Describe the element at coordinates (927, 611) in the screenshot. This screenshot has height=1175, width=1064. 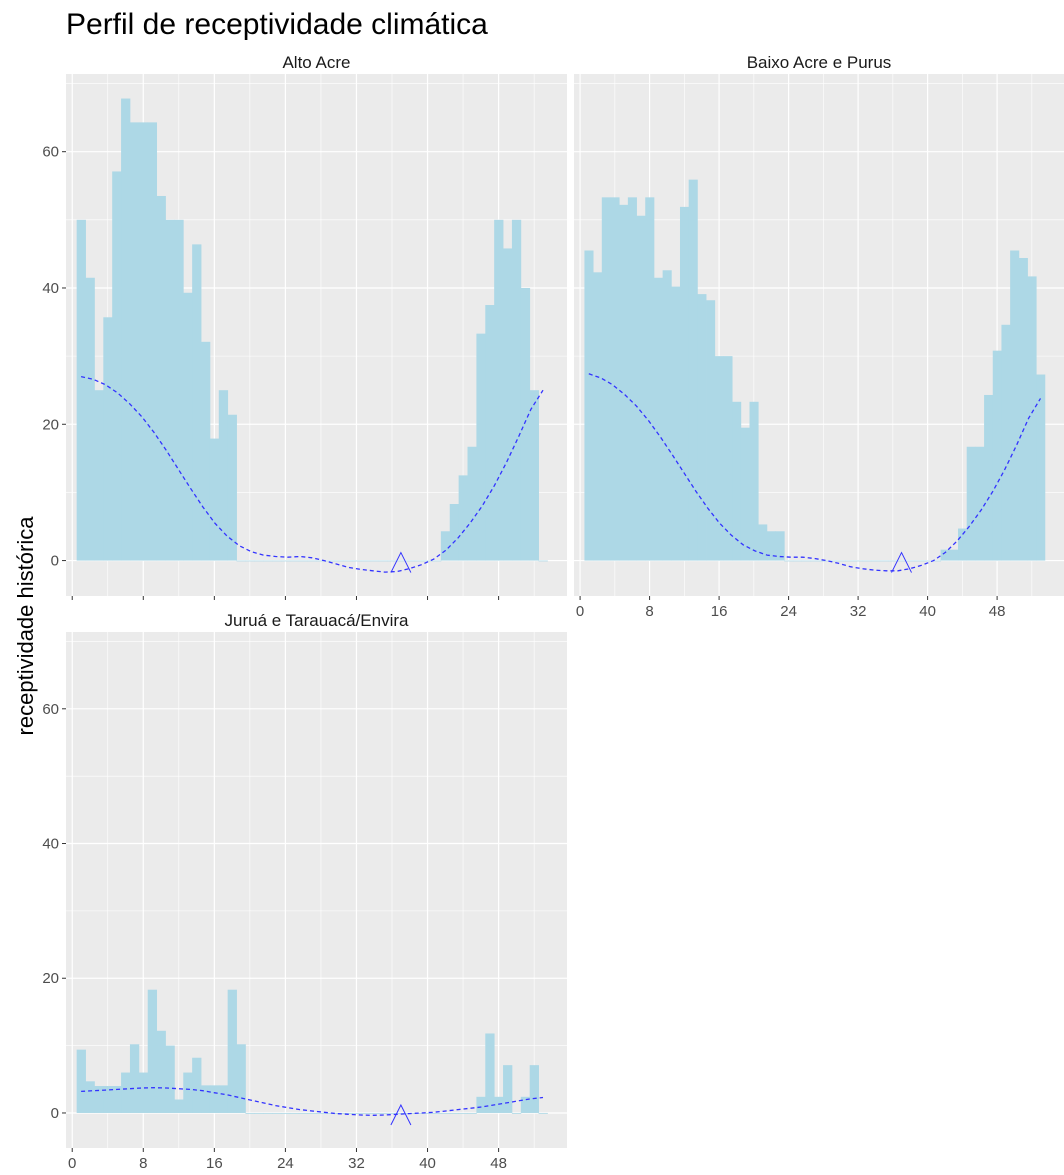
I see `x-tick-label: 40` at that location.